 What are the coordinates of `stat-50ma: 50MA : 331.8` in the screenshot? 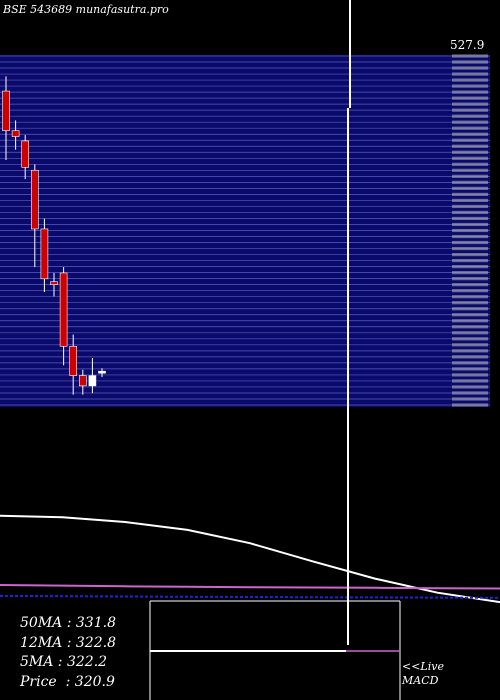 It's located at (68, 623).